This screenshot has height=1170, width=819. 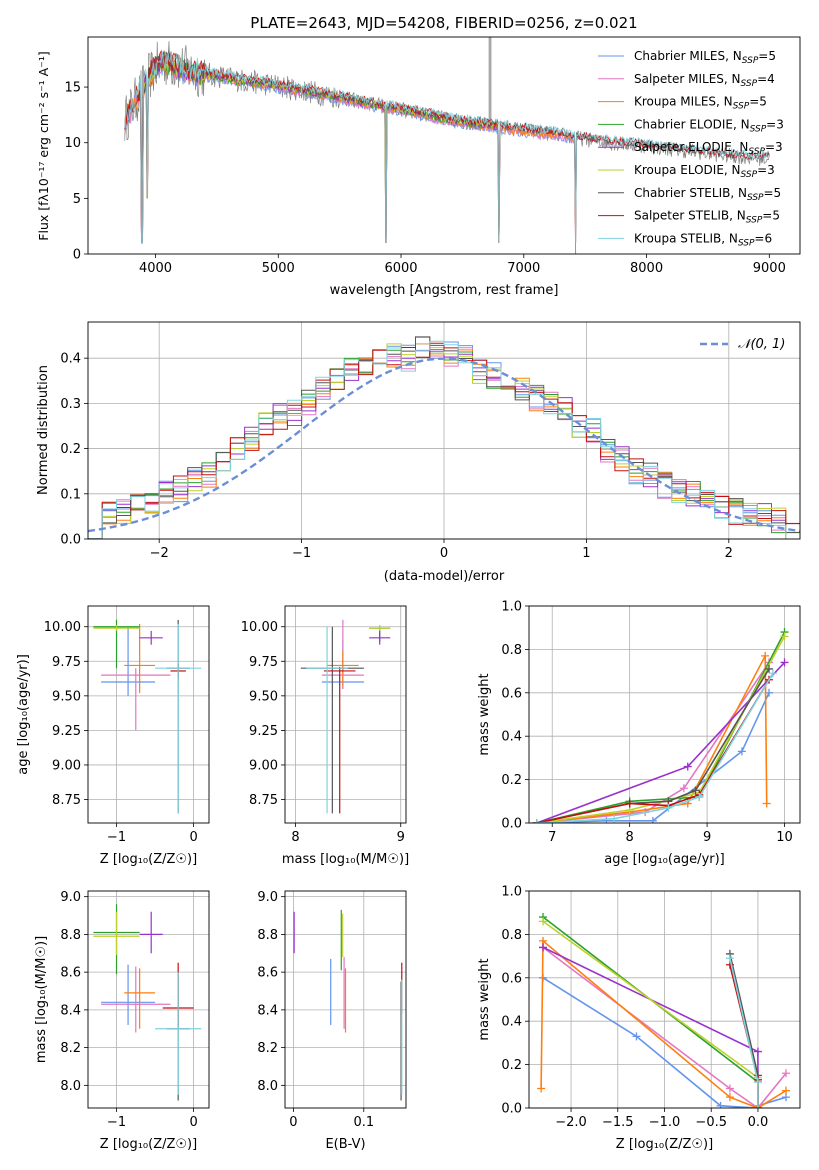 What do you see at coordinates (267, 935) in the screenshot?
I see `y-tick-label: 8.8` at bounding box center [267, 935].